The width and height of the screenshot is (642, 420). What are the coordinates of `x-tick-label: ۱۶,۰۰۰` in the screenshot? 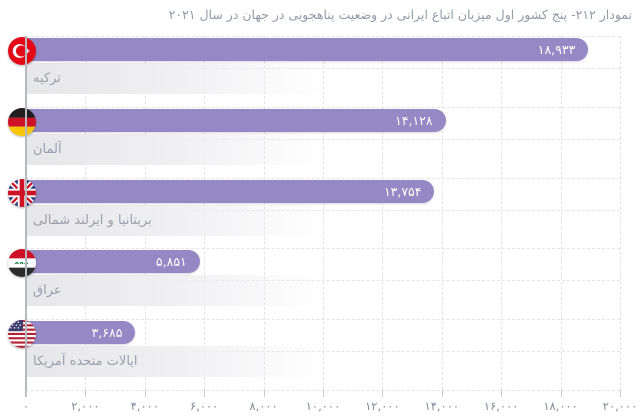 It's located at (501, 406).